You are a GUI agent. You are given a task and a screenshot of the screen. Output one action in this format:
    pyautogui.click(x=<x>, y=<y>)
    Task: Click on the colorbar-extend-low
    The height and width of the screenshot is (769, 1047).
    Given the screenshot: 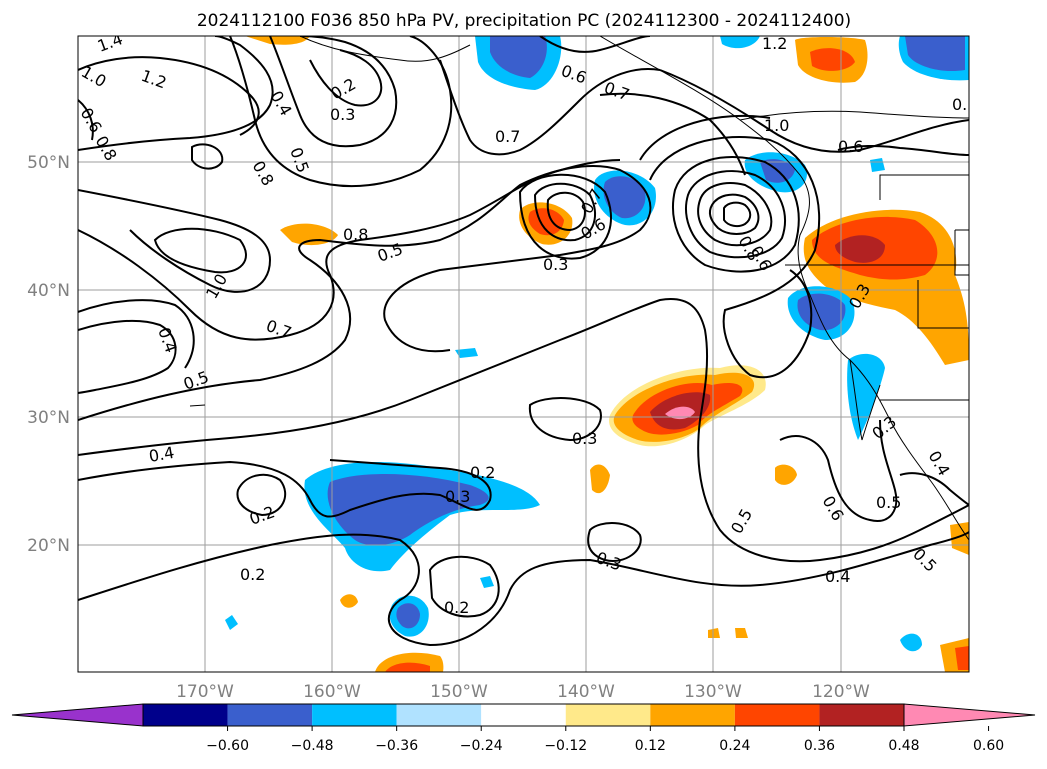 What is the action you would take?
    pyautogui.click(x=77, y=715)
    